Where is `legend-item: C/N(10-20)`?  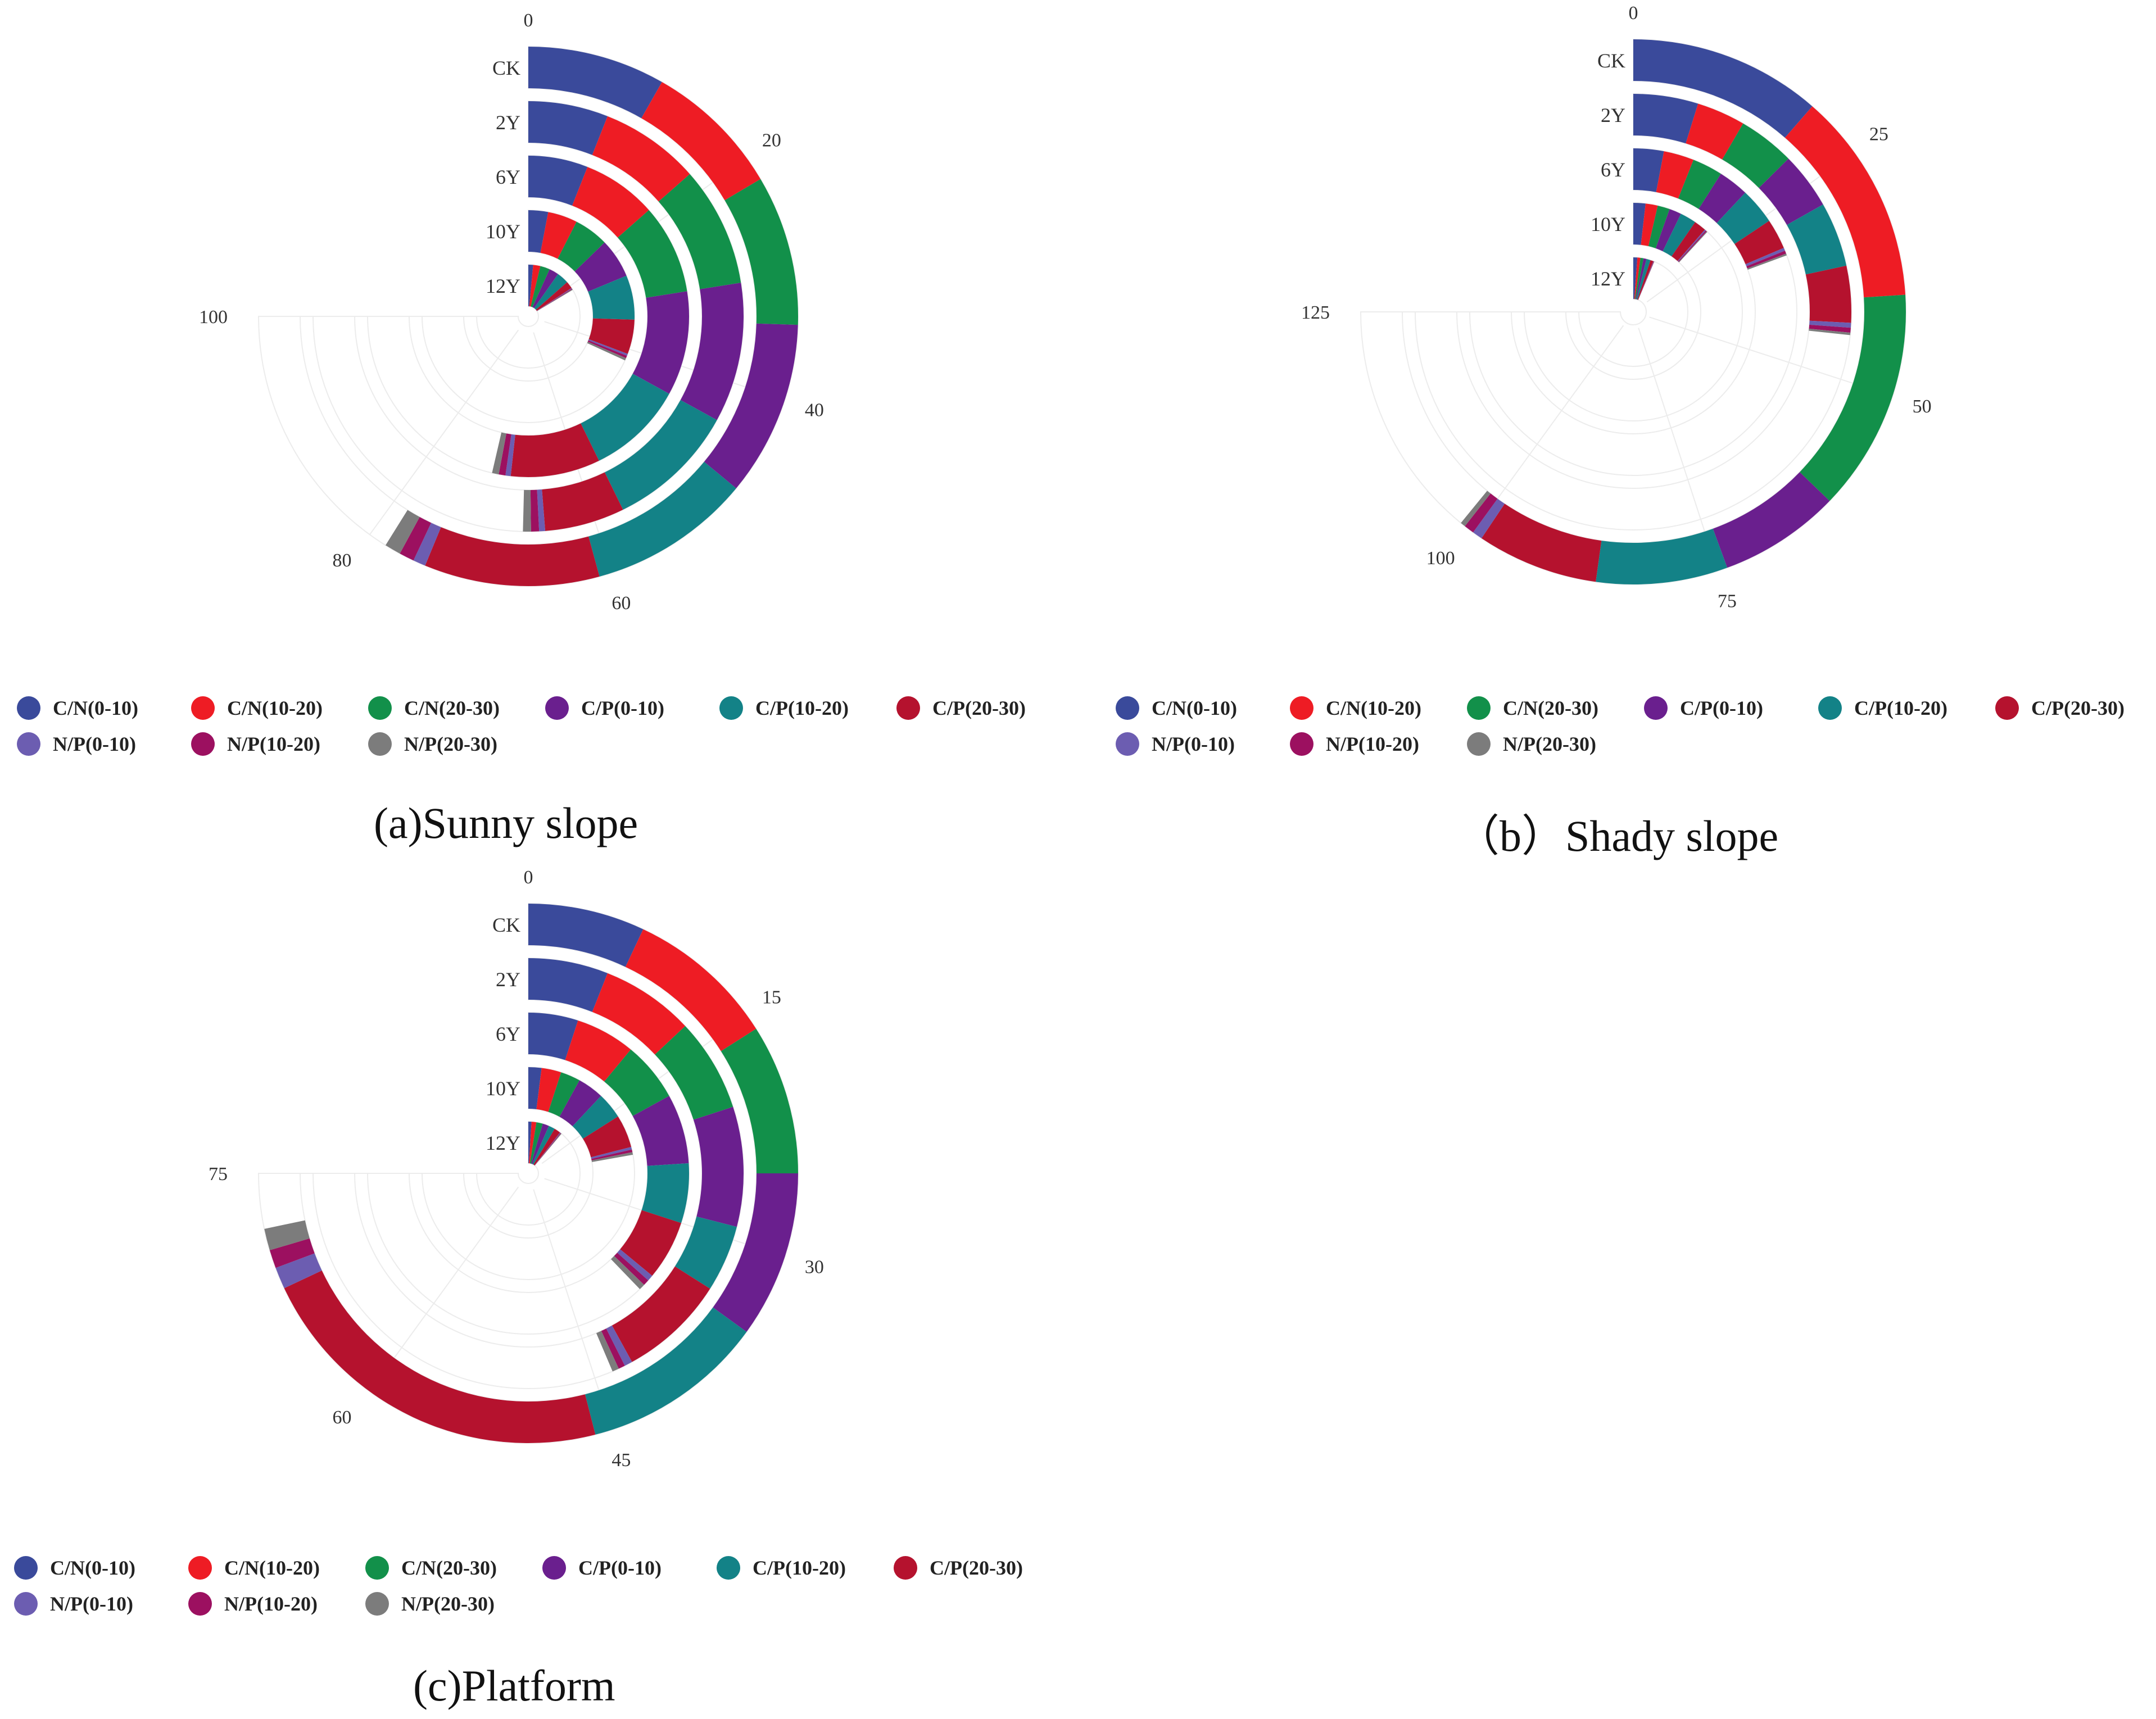 legend-item: C/N(10-20) is located at coordinates (1355, 708).